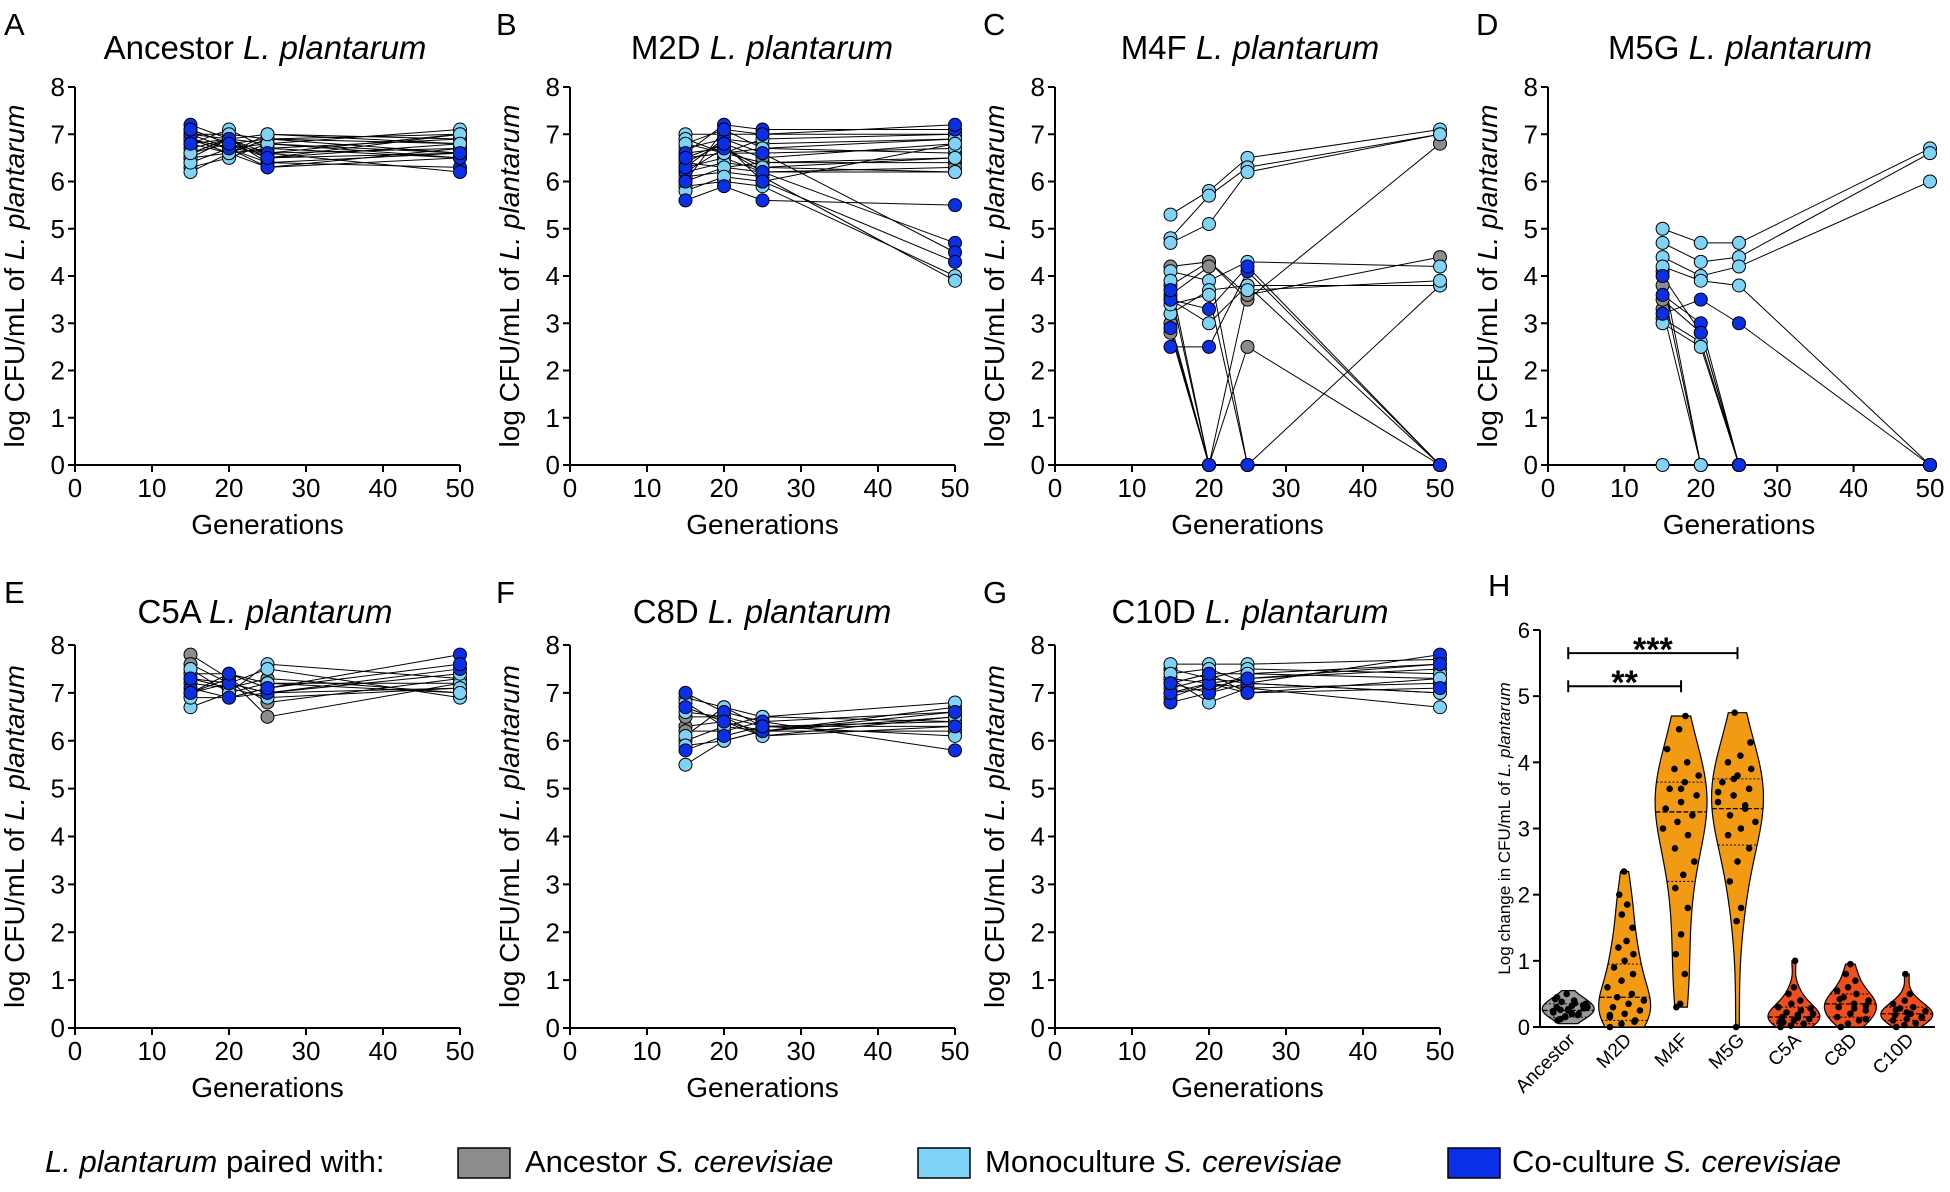 Image resolution: width=1950 pixels, height=1192 pixels. Describe the element at coordinates (1158, 47) in the screenshot. I see `panel-title-plain: M4F` at that location.